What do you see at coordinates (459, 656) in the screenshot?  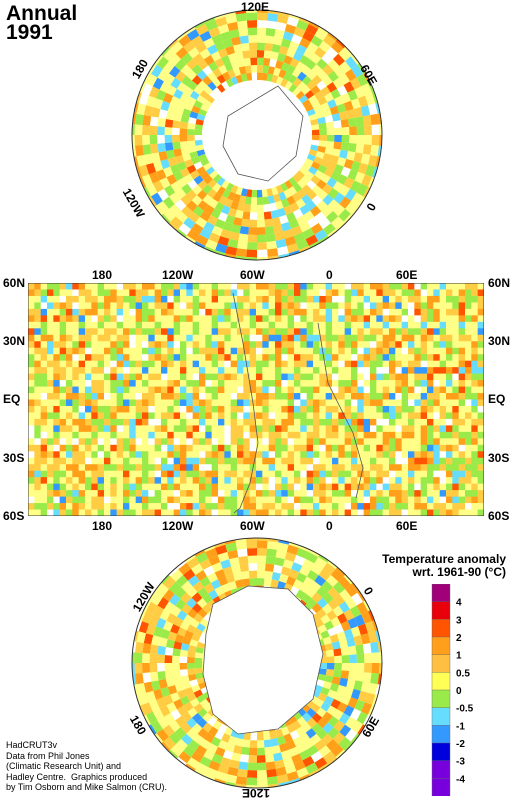 I see `legend-tick-label: 1` at bounding box center [459, 656].